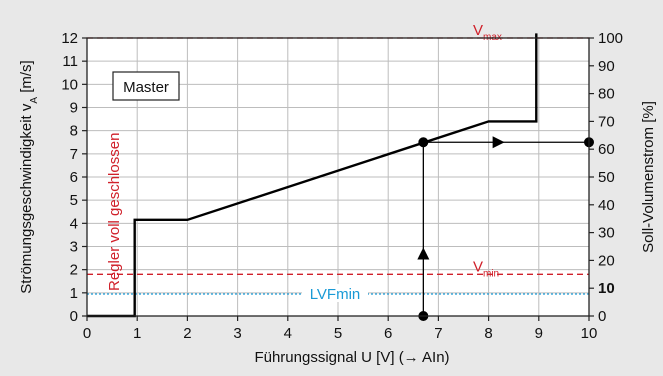 This screenshot has width=663, height=376. What do you see at coordinates (606, 66) in the screenshot?
I see `y-right-tick-label: 90` at bounding box center [606, 66].